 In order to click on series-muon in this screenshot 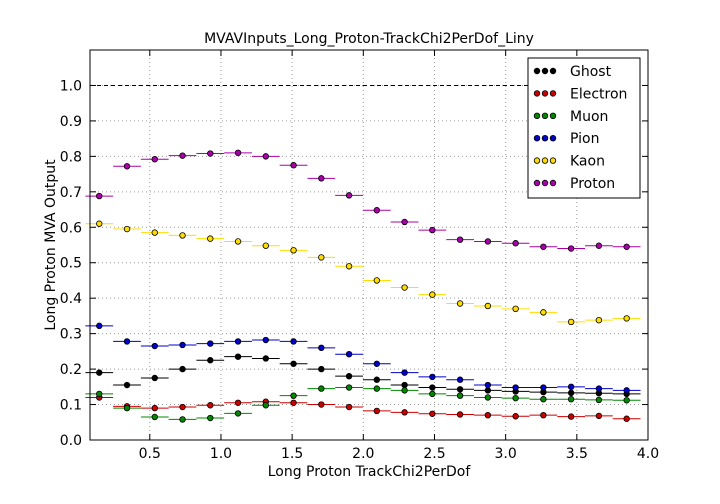, I will do `click(363, 403)`.